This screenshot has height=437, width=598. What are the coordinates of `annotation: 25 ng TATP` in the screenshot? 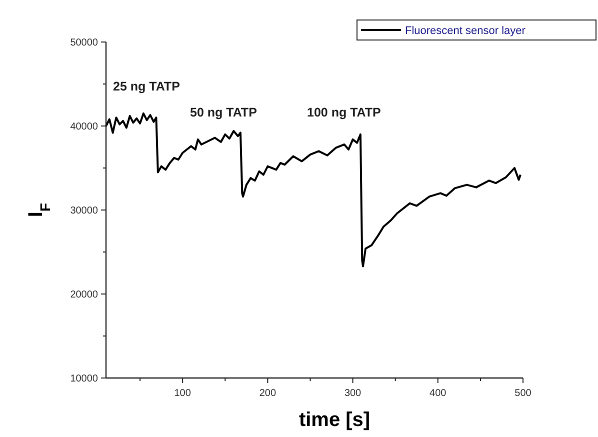 It's located at (146, 86).